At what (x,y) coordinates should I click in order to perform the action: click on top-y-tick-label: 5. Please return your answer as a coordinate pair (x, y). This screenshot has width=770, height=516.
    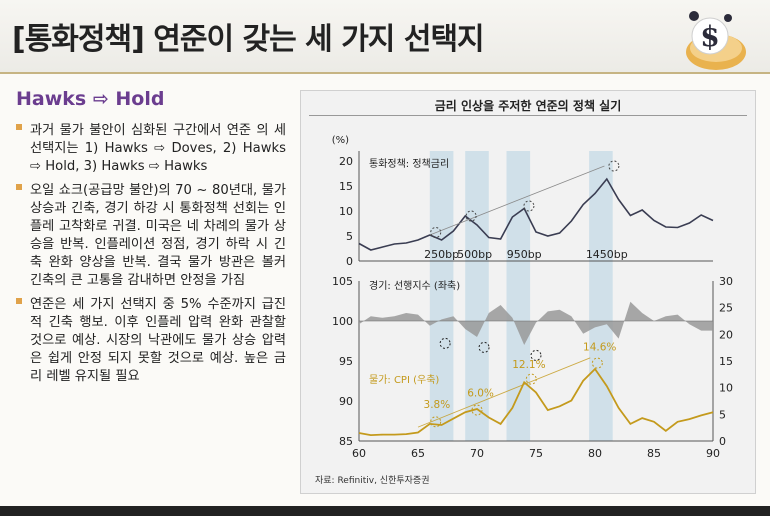
    Looking at the image, I should click on (349, 236).